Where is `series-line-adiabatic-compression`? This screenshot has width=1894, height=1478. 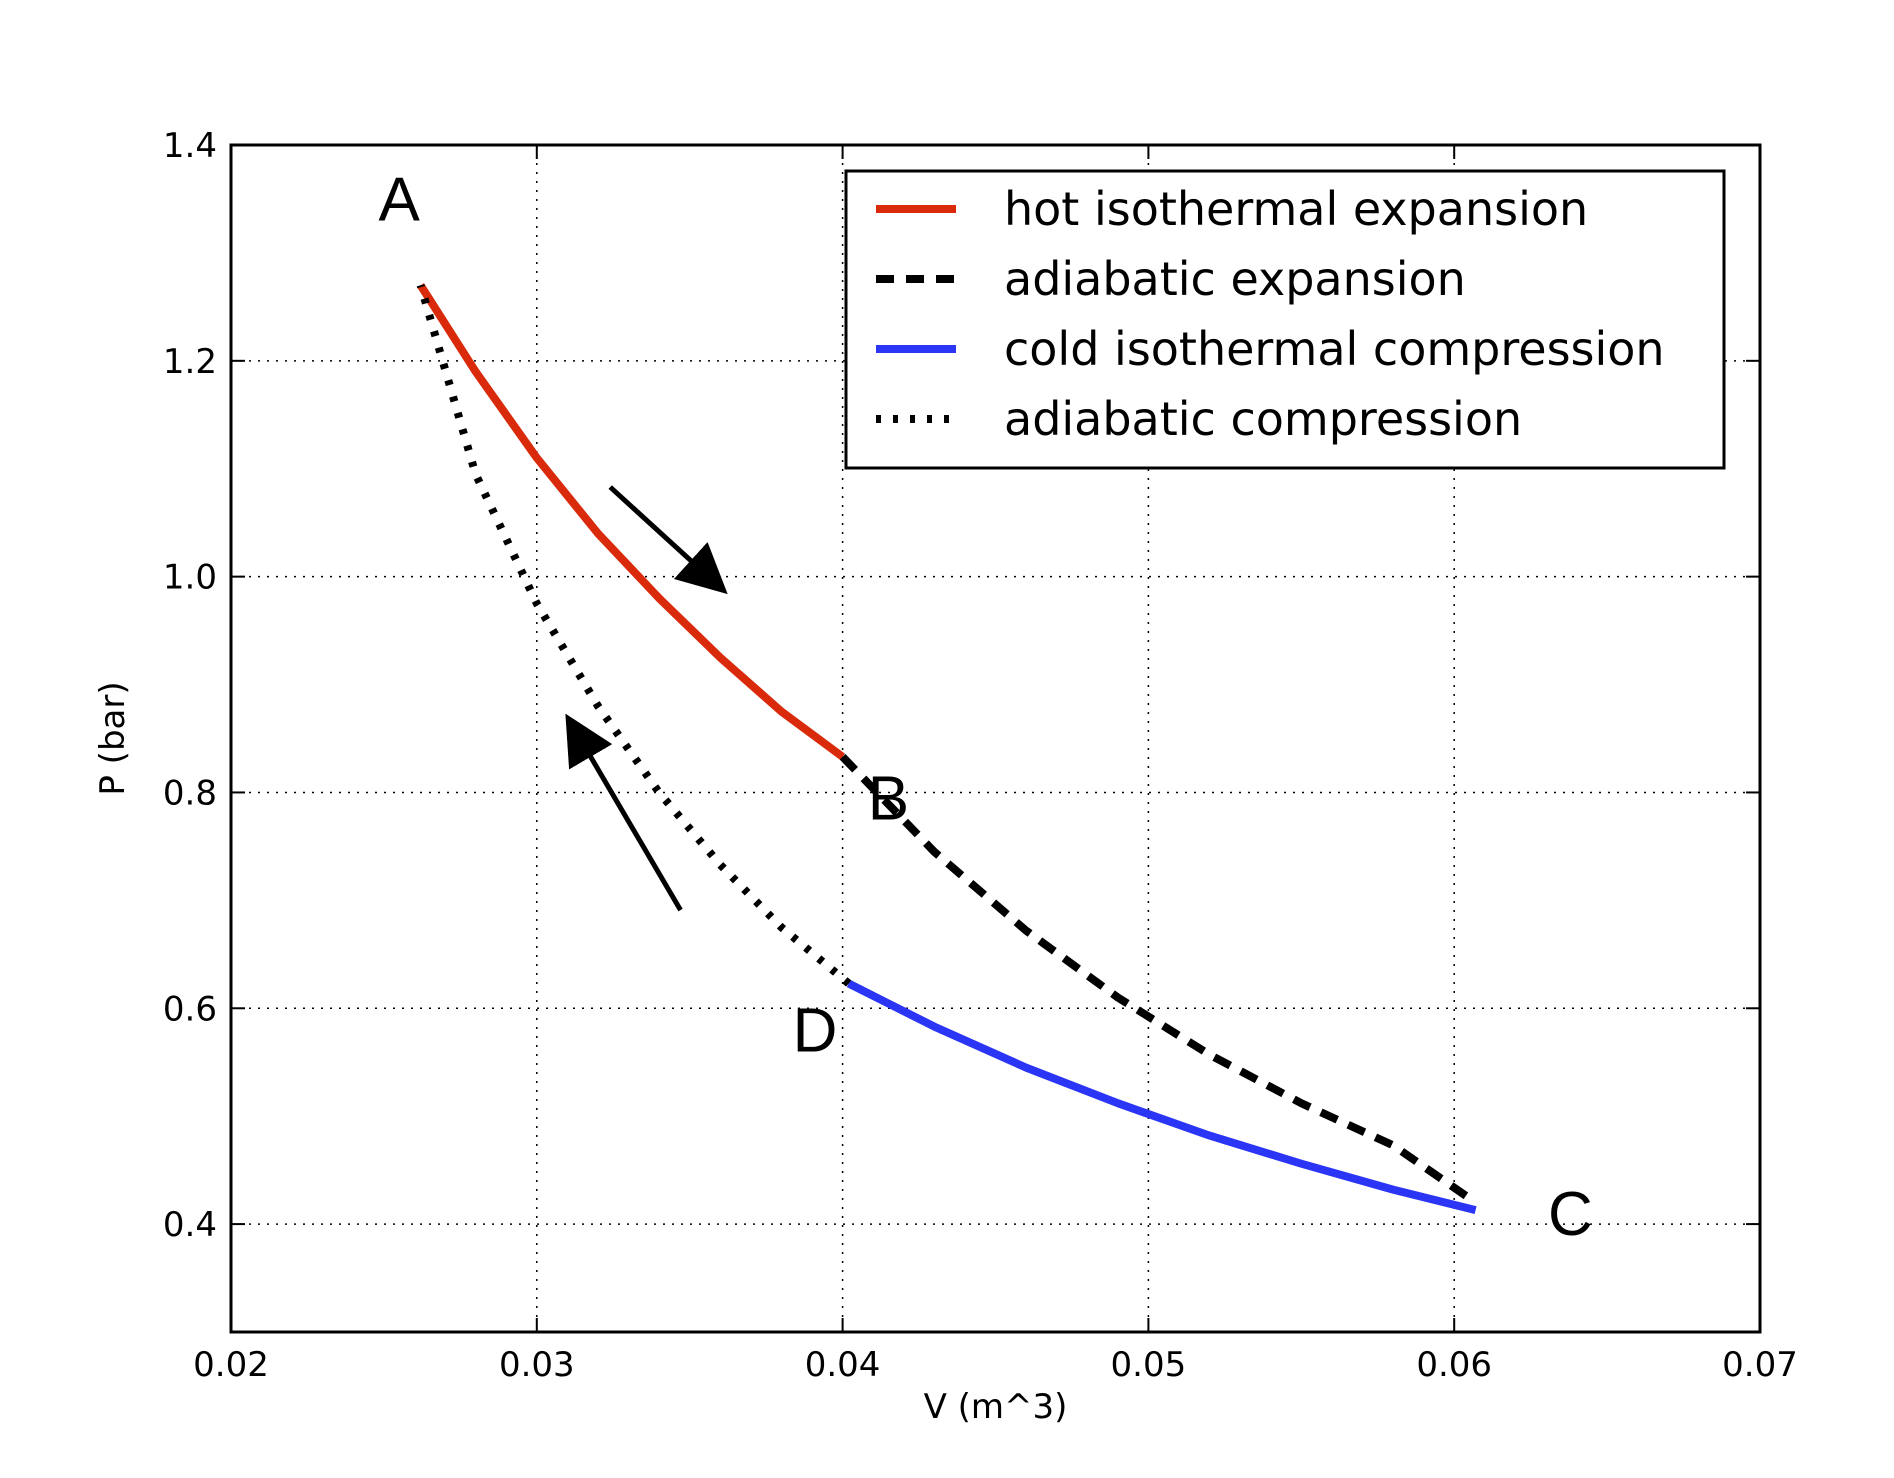
series-line-adiabatic-compression is located at coordinates (634, 635).